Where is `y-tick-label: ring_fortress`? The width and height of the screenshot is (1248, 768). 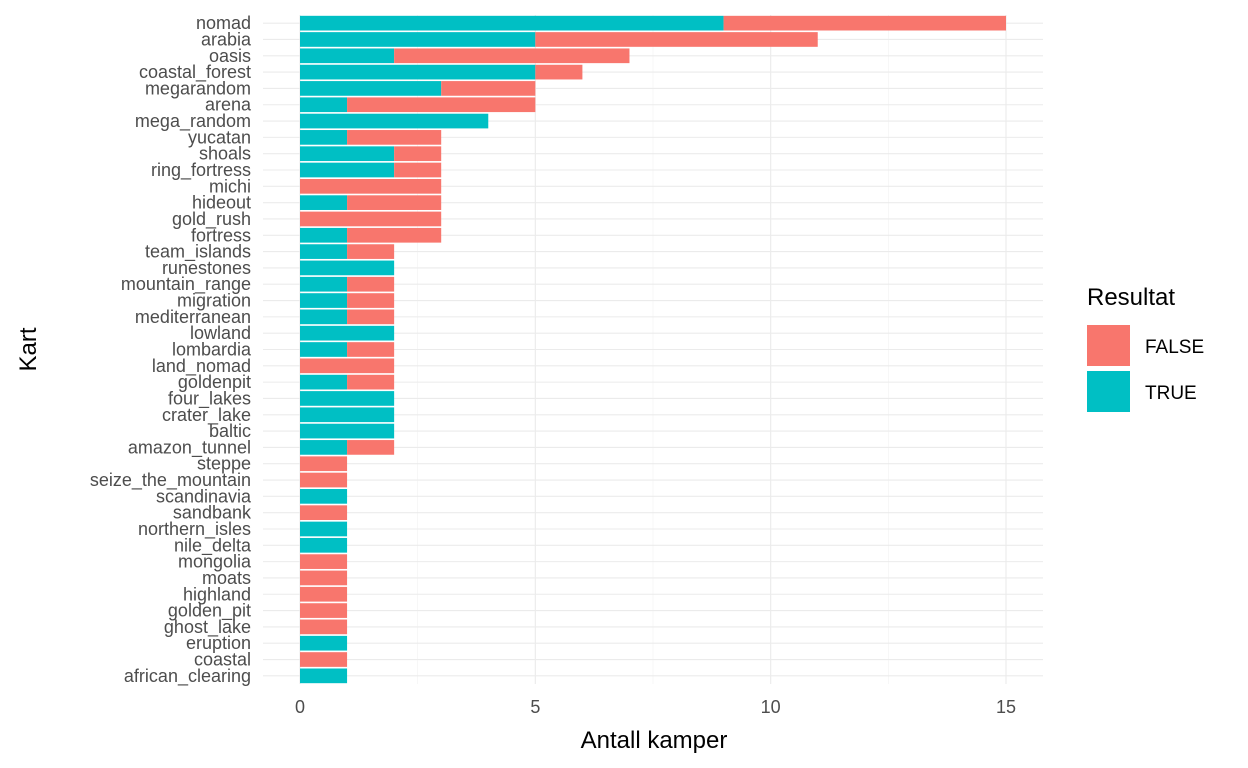 y-tick-label: ring_fortress is located at coordinates (201, 170).